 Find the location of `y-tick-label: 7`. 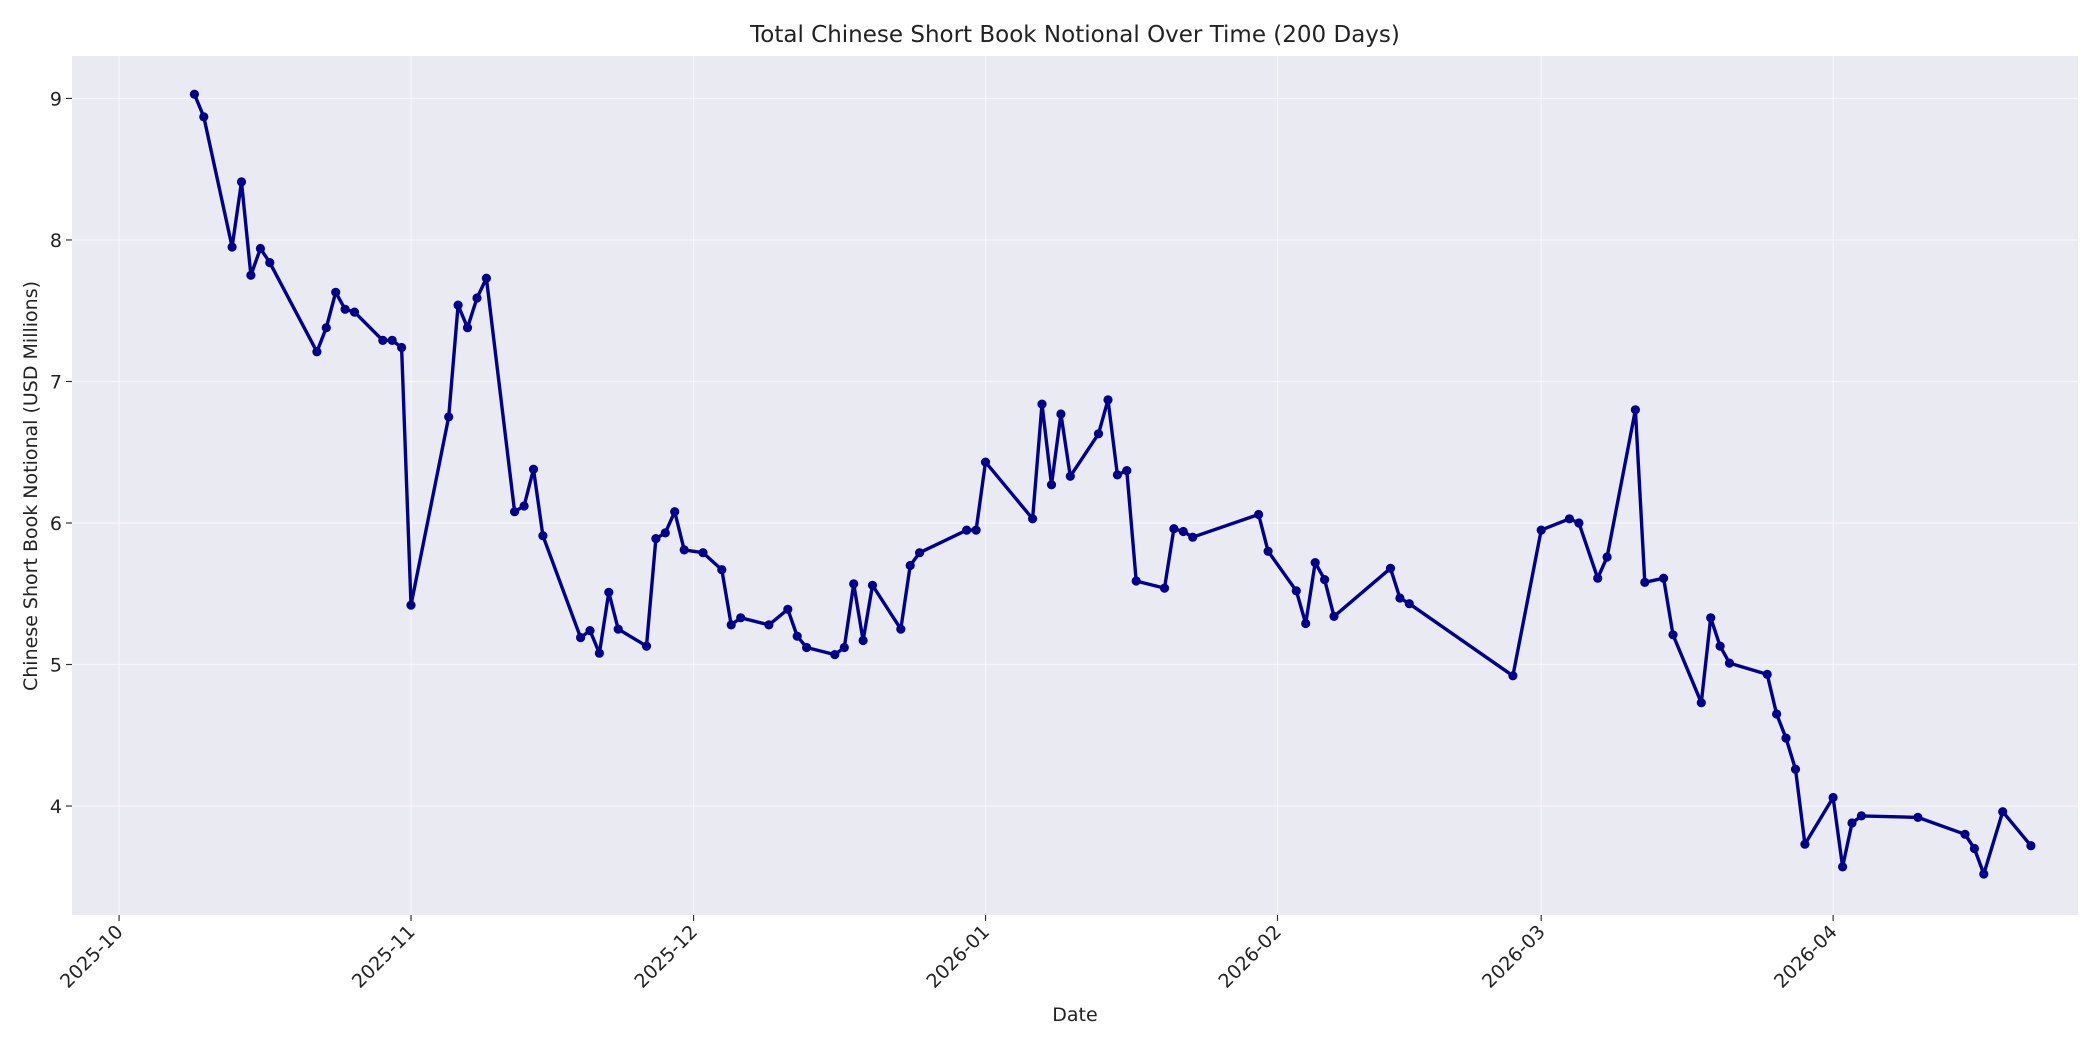

y-tick-label: 7 is located at coordinates (56, 382).